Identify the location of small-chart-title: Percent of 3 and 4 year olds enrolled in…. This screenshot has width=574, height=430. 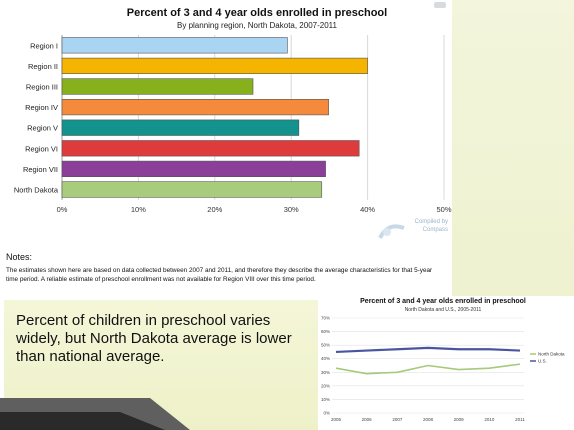
(443, 301).